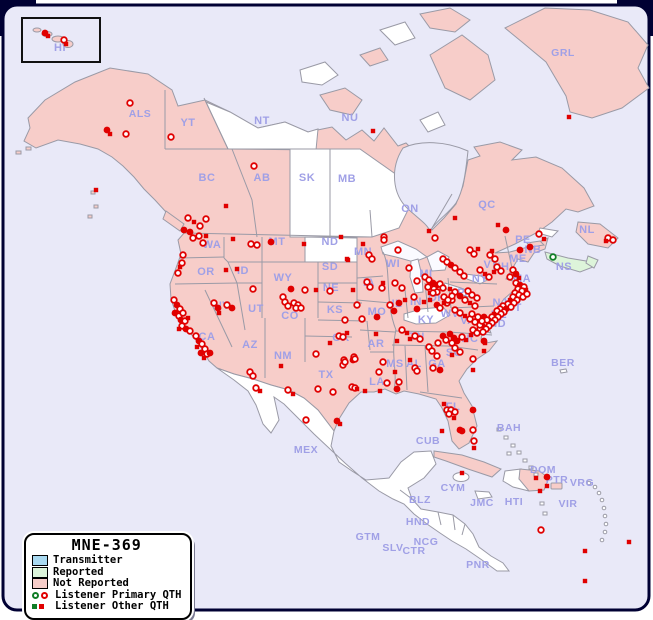 Image resolution: width=653 pixels, height=620 pixels. What do you see at coordinates (582, 483) in the screenshot?
I see `region-label-vrg: VRG` at bounding box center [582, 483].